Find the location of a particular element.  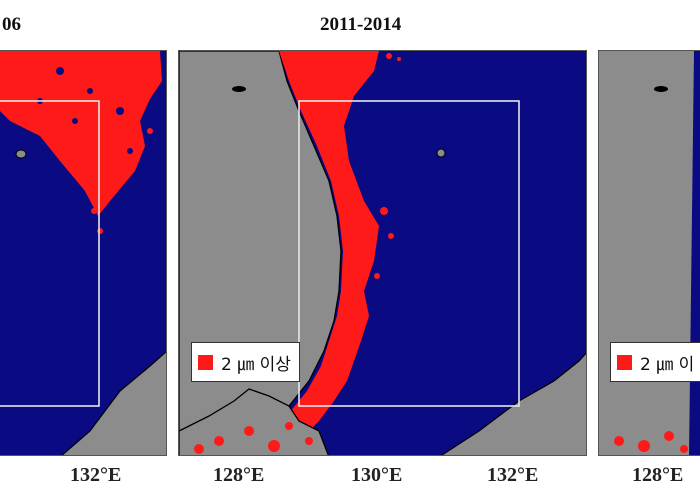

legend-right: 2 ㎛ 이 is located at coordinates (655, 362).